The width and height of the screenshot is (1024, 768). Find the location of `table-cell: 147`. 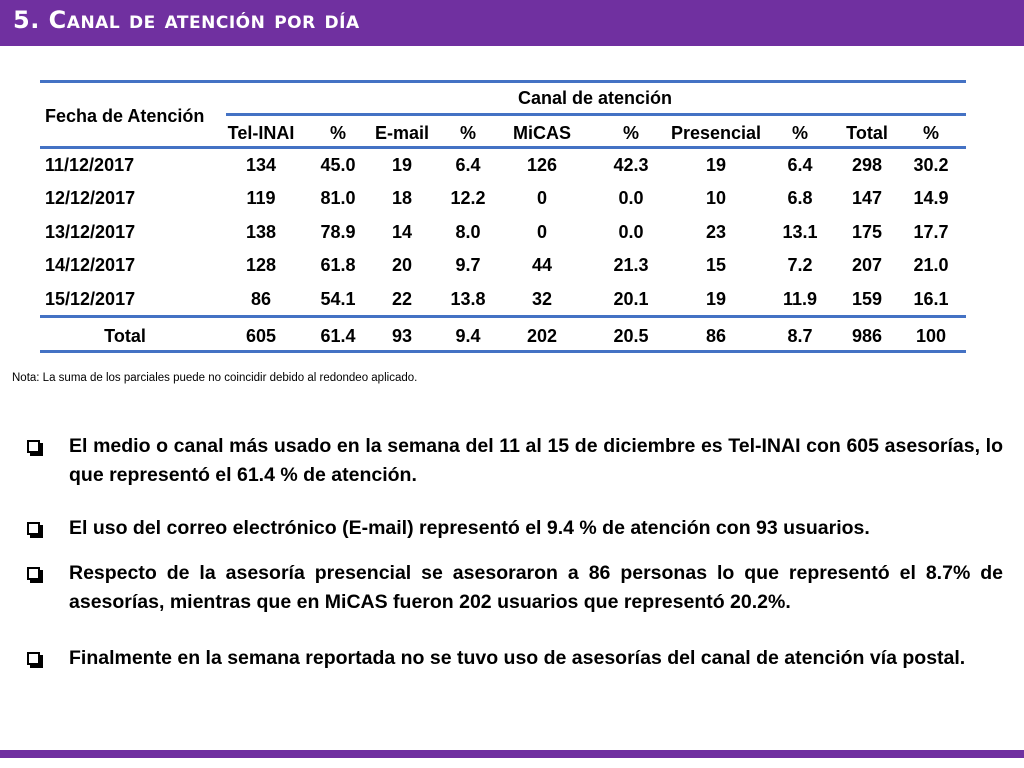

table-cell: 147 is located at coordinates (867, 198).